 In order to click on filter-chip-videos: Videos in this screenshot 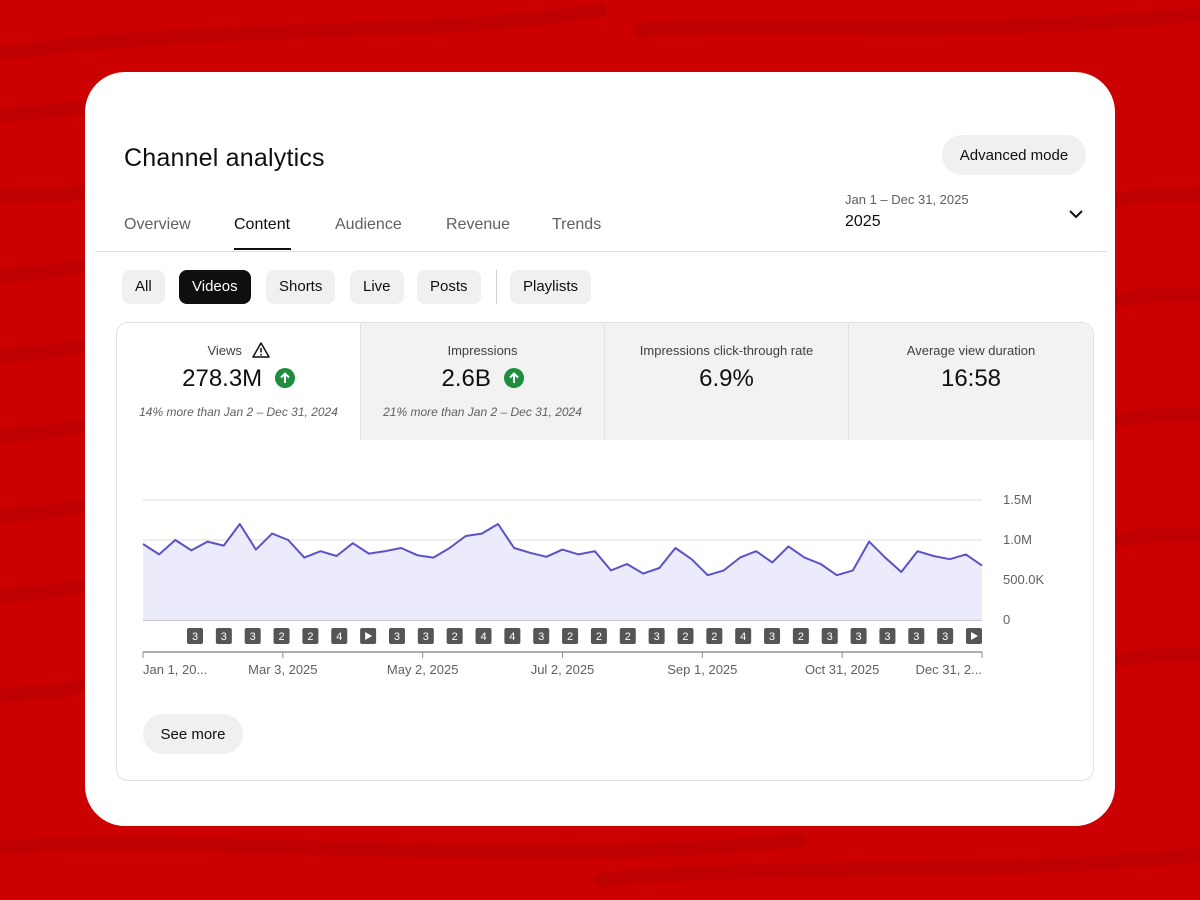, I will do `click(215, 287)`.